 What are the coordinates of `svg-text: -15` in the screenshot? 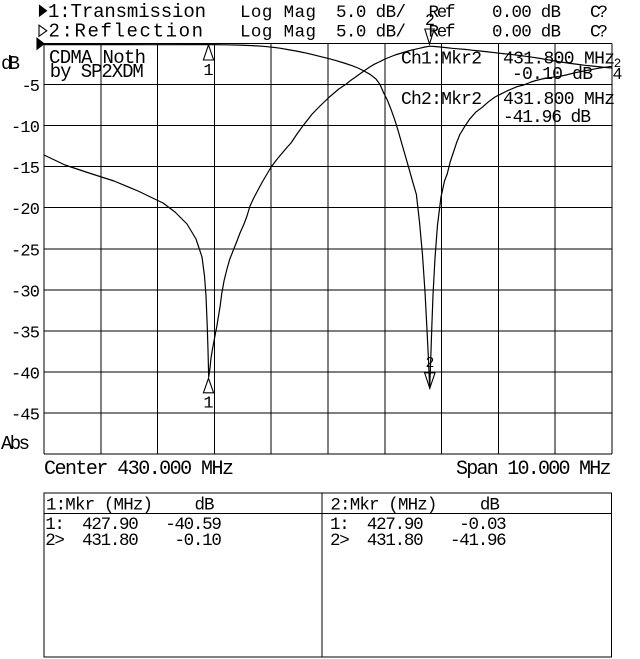 It's located at (25, 169).